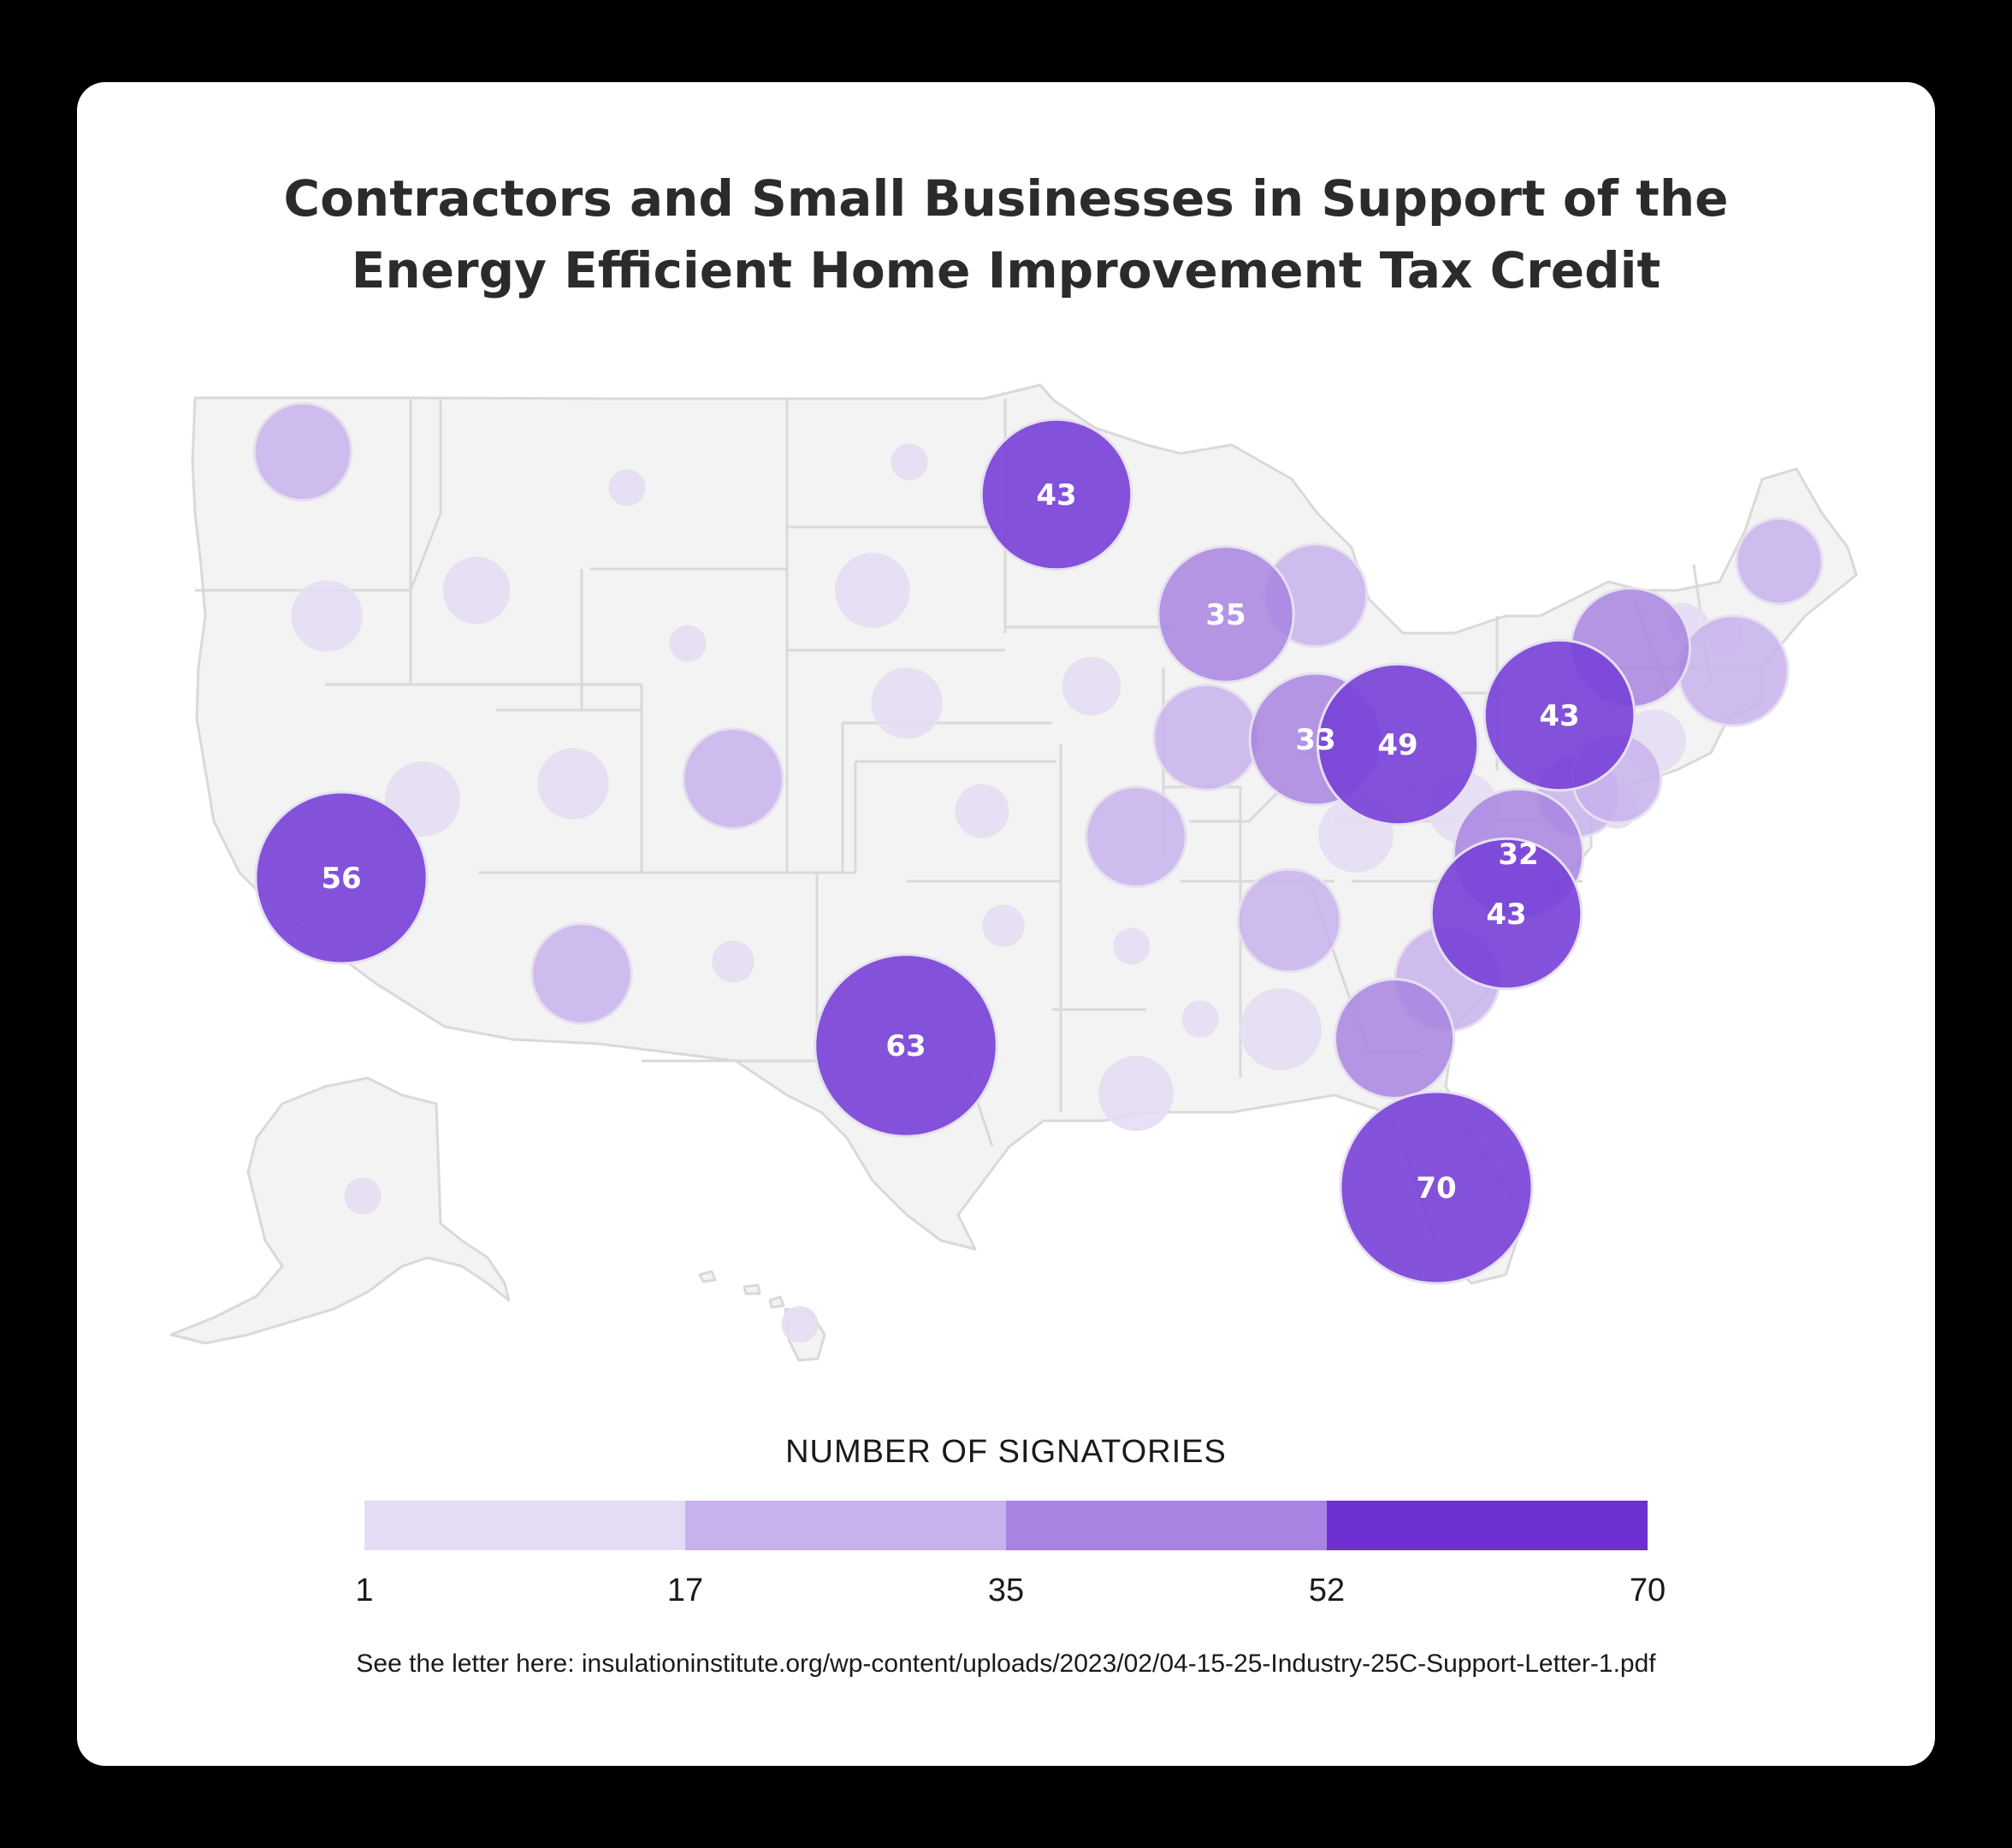 This screenshot has width=2012, height=1848. What do you see at coordinates (365, 1590) in the screenshot?
I see `legend-tick-1: 1` at bounding box center [365, 1590].